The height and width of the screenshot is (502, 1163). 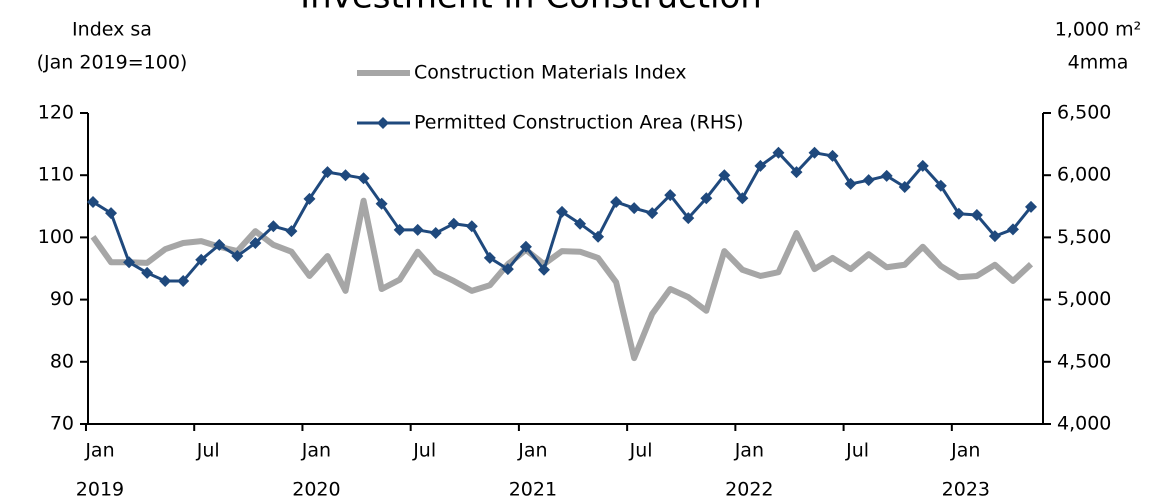 What do you see at coordinates (56, 113) in the screenshot?
I see `y-tick-label: 120` at bounding box center [56, 113].